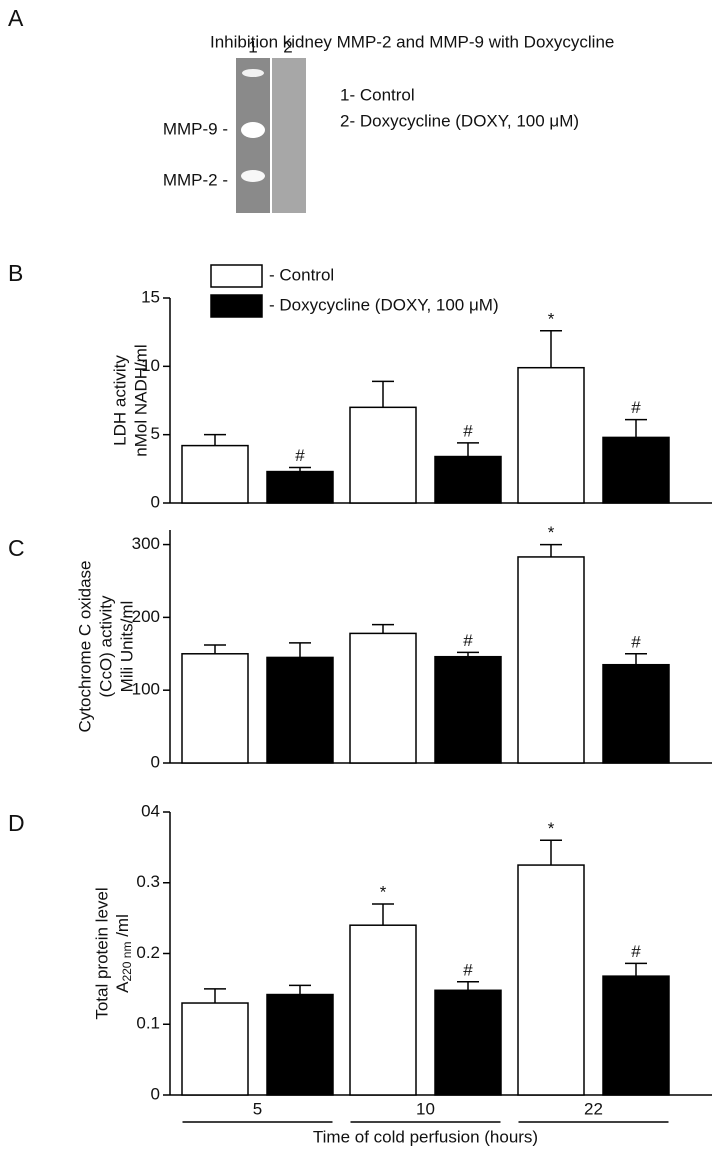 Image resolution: width=725 pixels, height=1155 pixels. I want to click on y-axis-label: (CcO) activity, so click(105, 646).